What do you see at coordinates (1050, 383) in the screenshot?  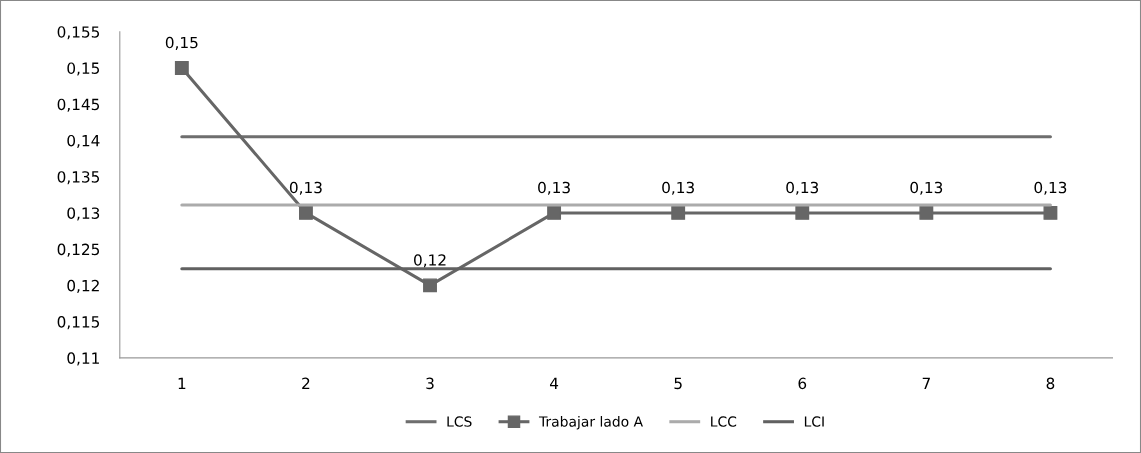 I see `x-tick-label: 8` at bounding box center [1050, 383].